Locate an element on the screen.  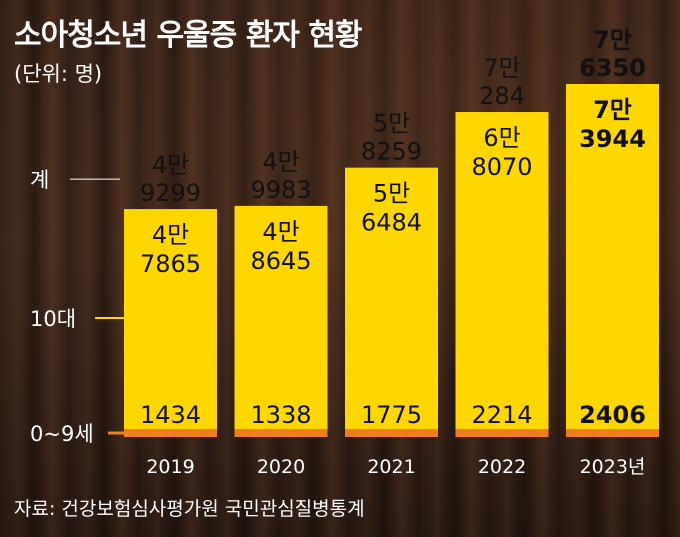
kids-value-label: 1775 is located at coordinates (391, 415).